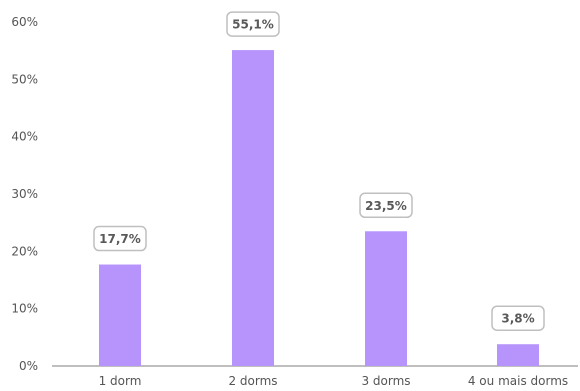 The width and height of the screenshot is (580, 391). I want to click on data-label: 55,1%, so click(253, 25).